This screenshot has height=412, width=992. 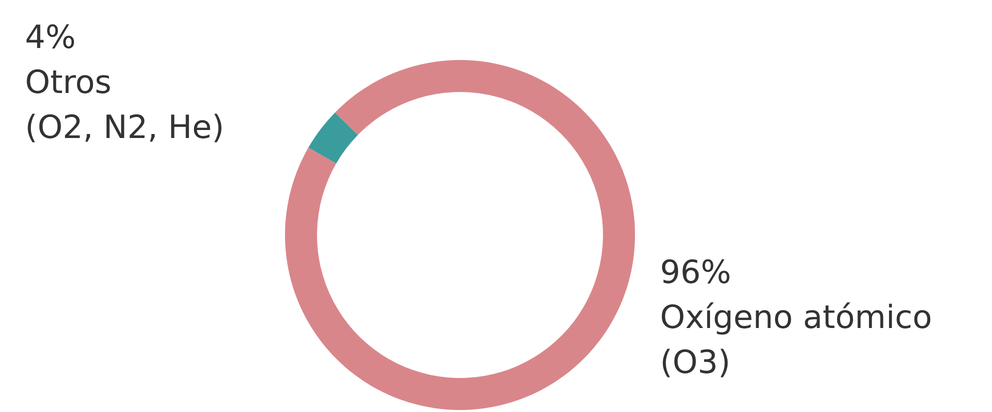 What do you see at coordinates (796, 340) in the screenshot?
I see `slice-label: Oxígeno atómico (O3)` at bounding box center [796, 340].